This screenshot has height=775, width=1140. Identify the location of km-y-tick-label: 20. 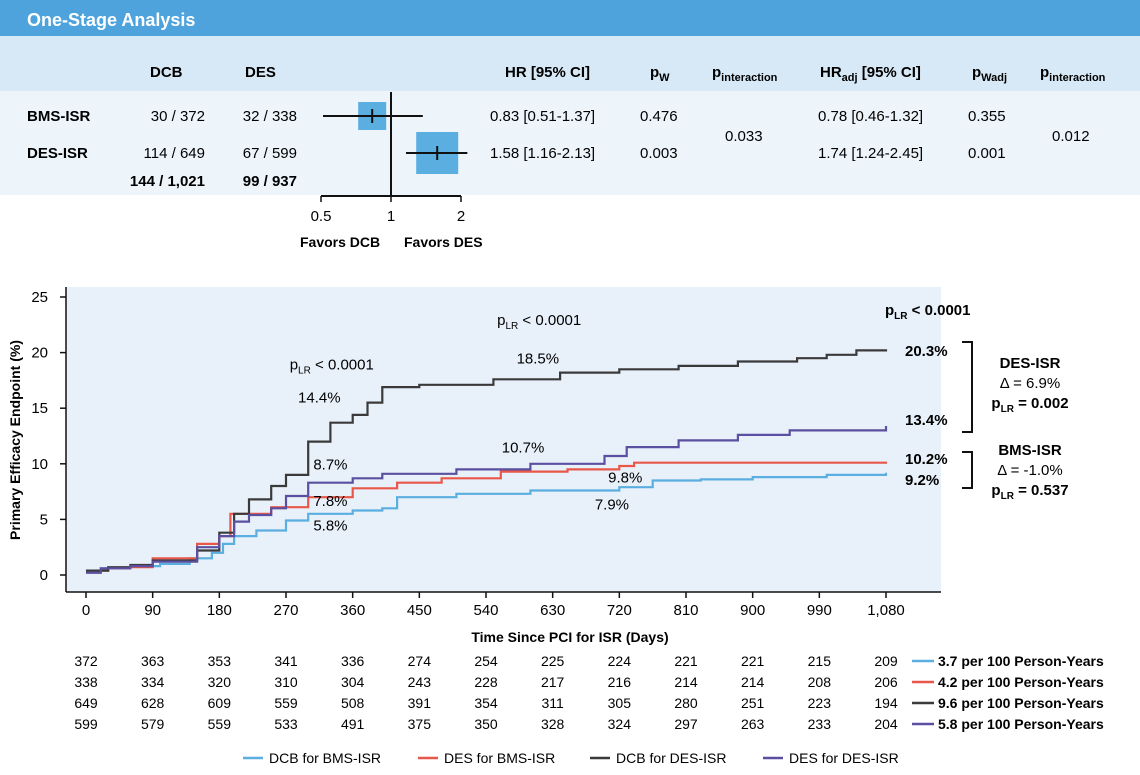
(39, 353).